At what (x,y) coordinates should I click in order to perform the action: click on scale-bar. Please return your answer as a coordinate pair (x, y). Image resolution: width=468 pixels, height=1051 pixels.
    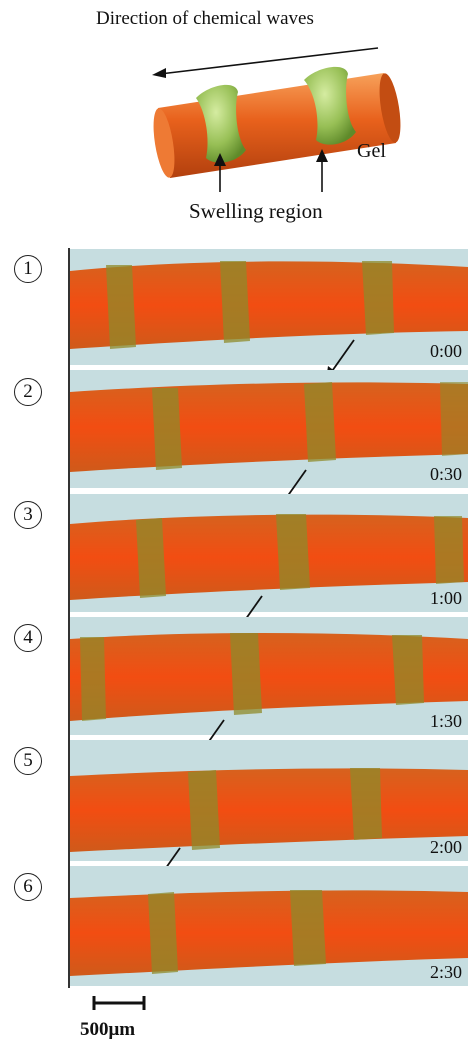
    Looking at the image, I should click on (119, 1003).